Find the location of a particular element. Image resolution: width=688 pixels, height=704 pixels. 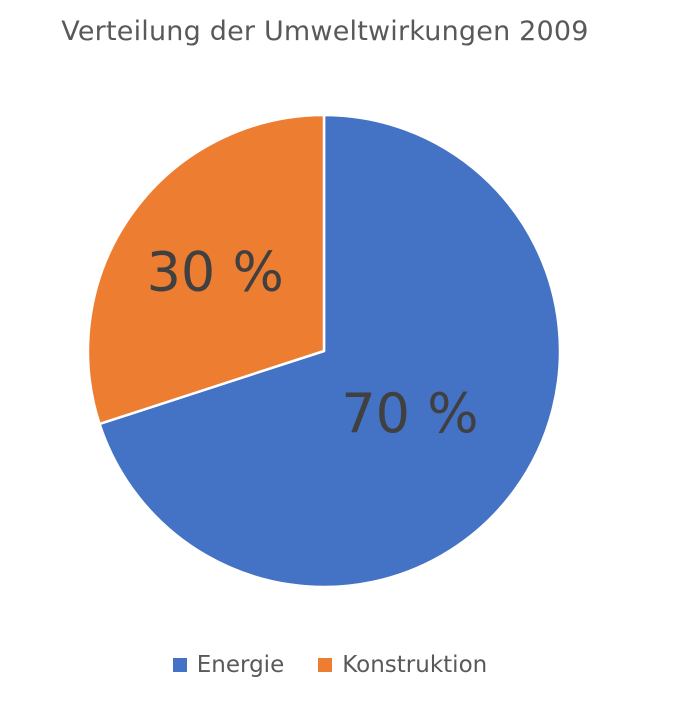

pie-data-labels: 70 % 30 % is located at coordinates (313, 342).